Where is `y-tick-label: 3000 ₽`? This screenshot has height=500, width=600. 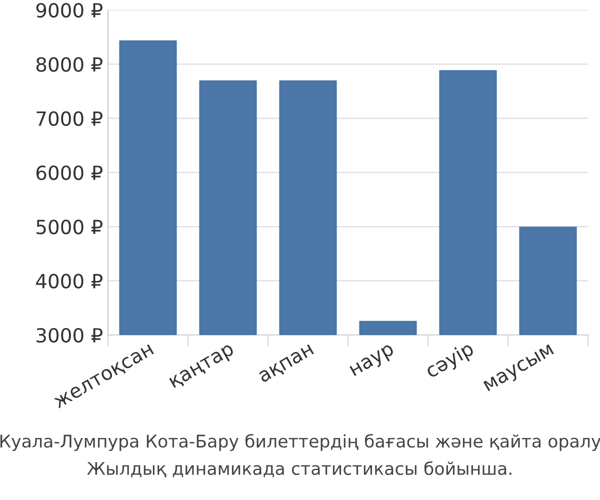 y-tick-label: 3000 ₽ is located at coordinates (69, 335).